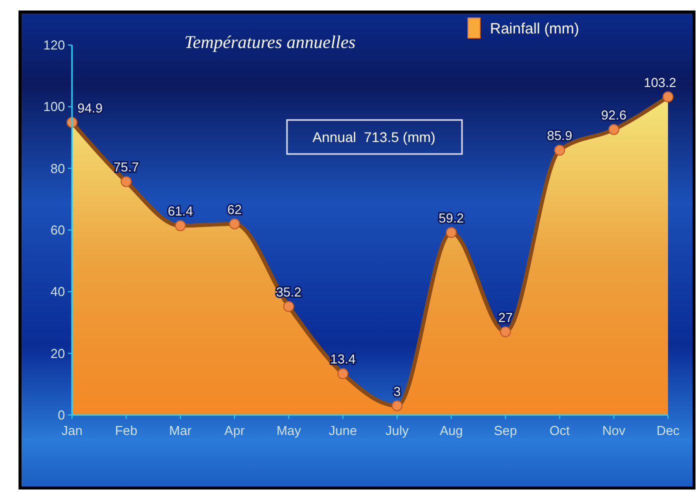  What do you see at coordinates (126, 167) in the screenshot?
I see `data-label: 75.7` at bounding box center [126, 167].